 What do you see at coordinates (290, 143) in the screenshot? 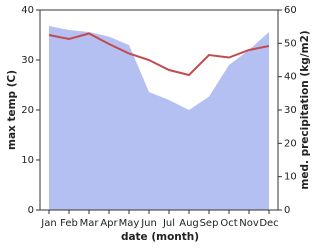
I see `y2-tick-label: 20` at bounding box center [290, 143].